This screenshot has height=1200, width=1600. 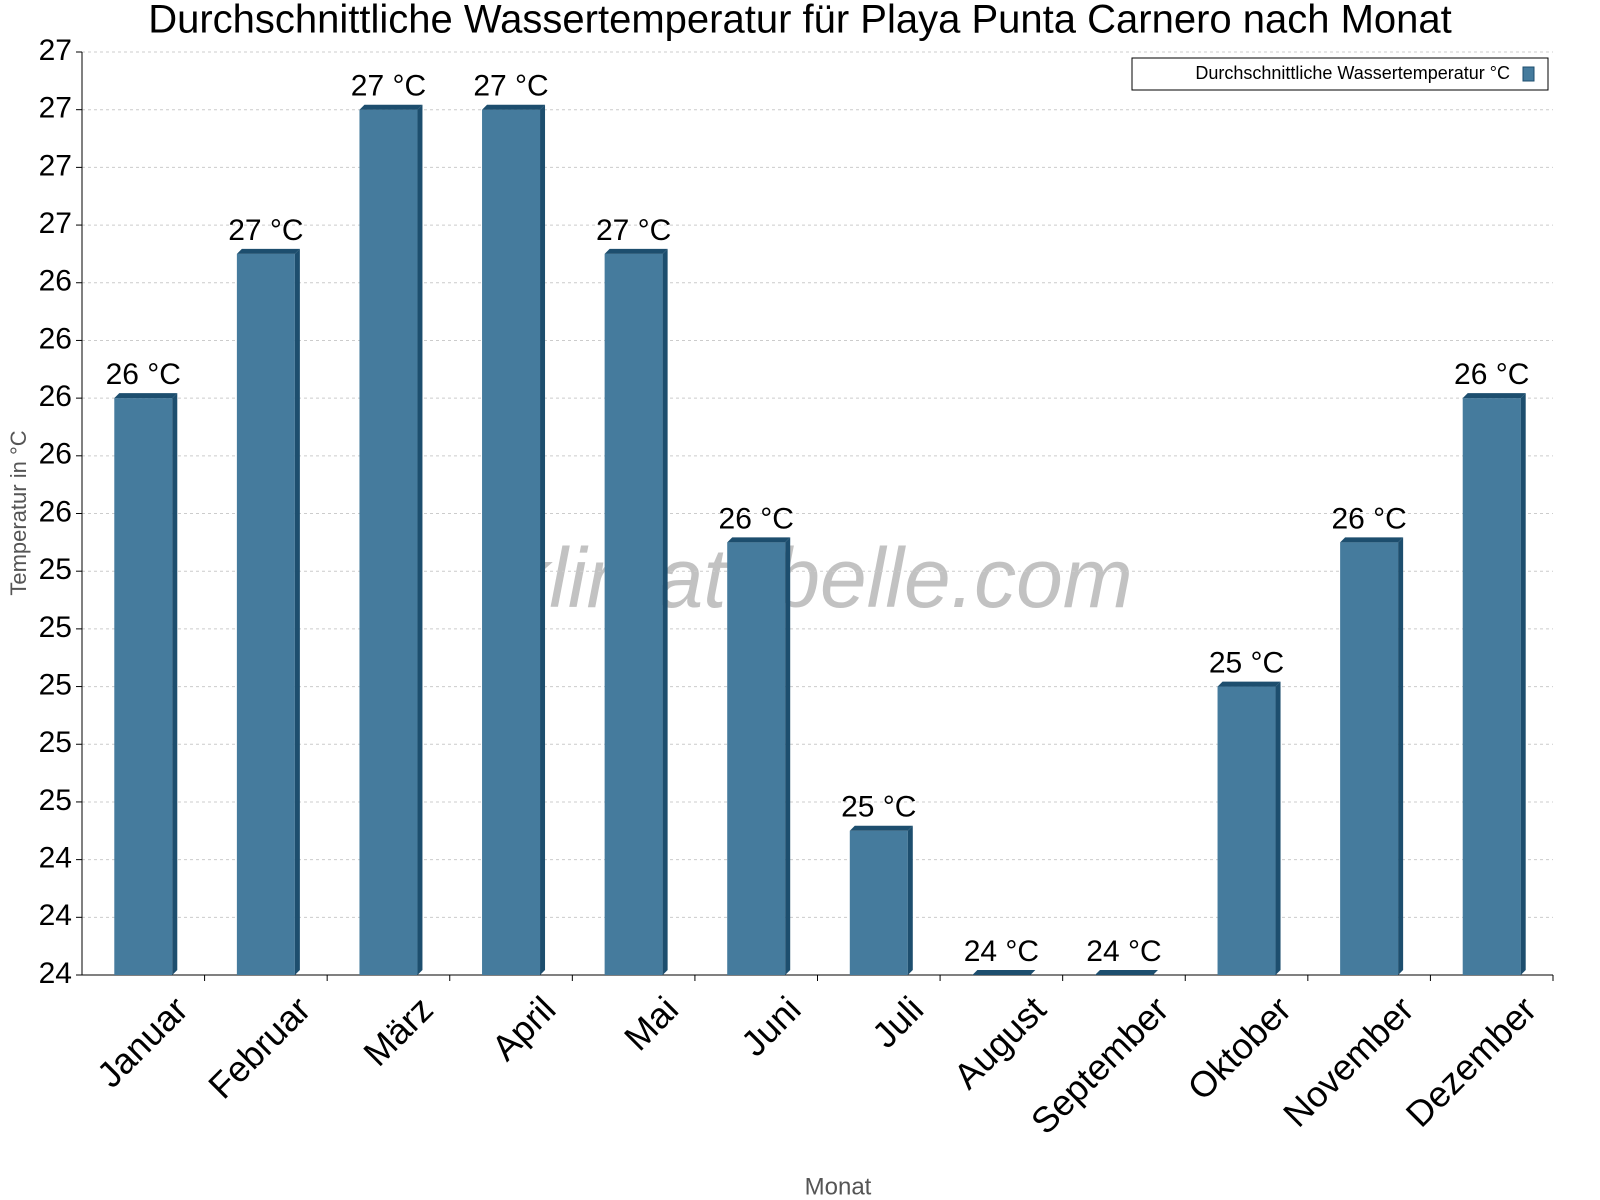 I want to click on x-tick-label: Februar, so click(x=259, y=1047).